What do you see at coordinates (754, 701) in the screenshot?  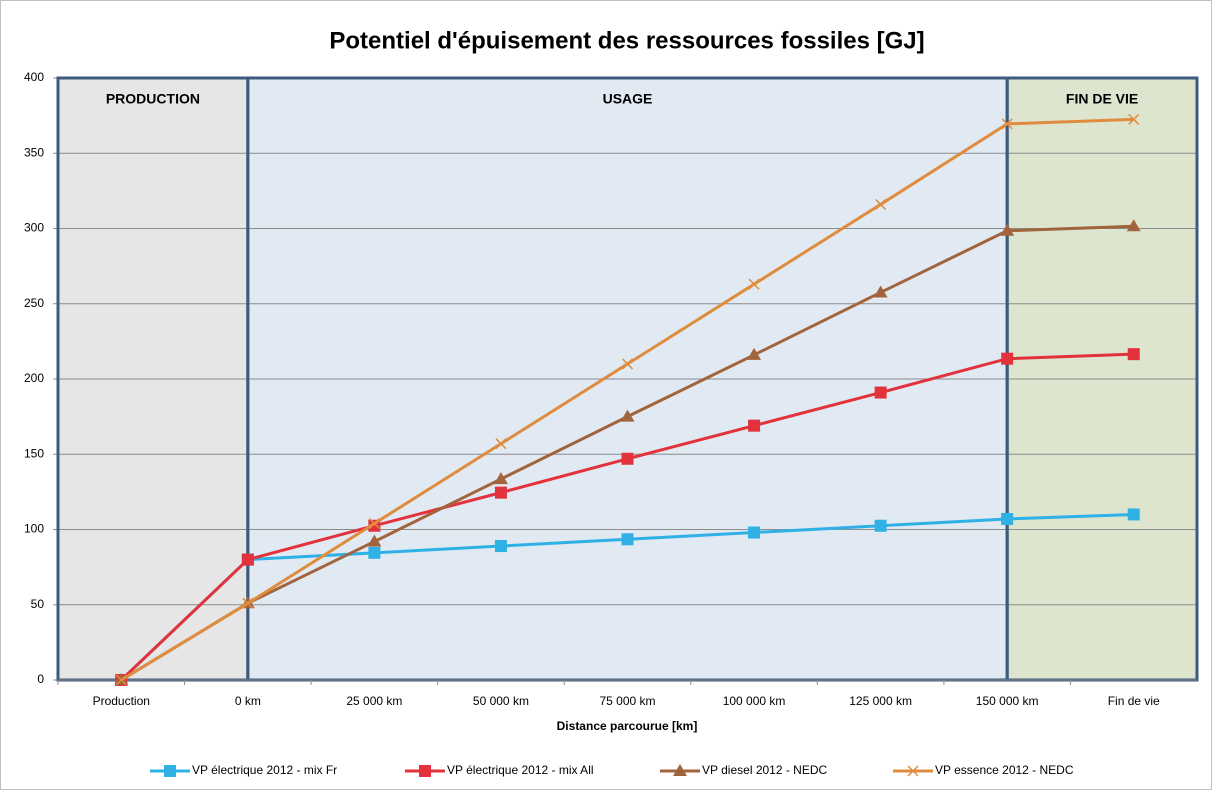 I see `x-tick-label: 100 000 km` at bounding box center [754, 701].